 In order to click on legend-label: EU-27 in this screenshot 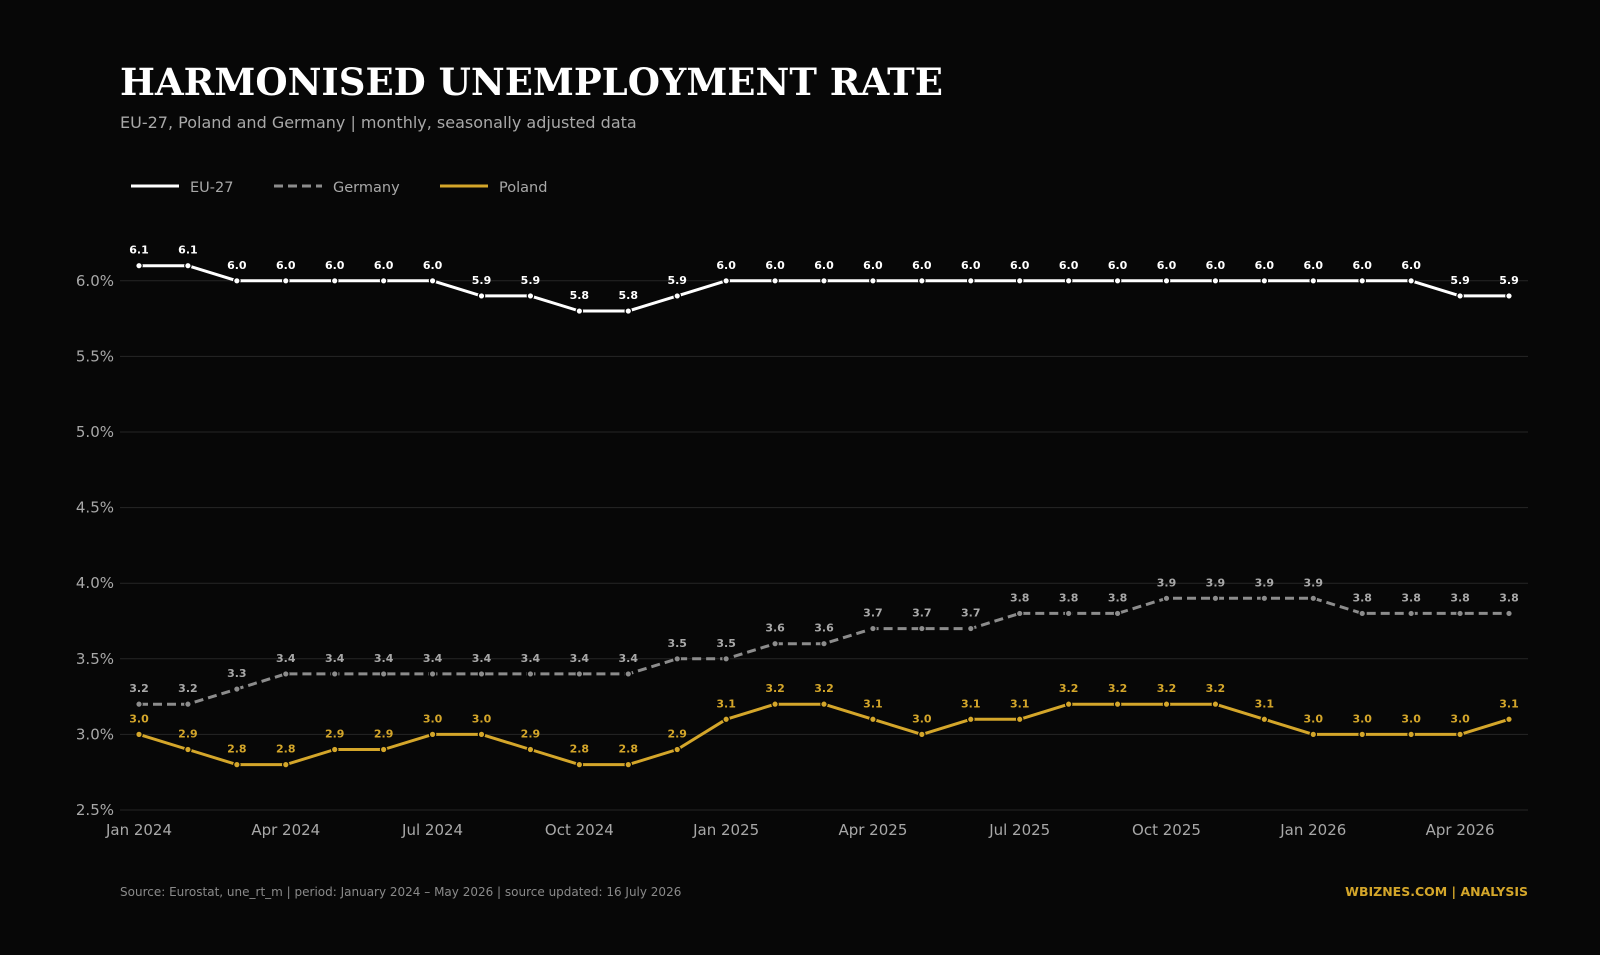, I will do `click(211, 188)`.